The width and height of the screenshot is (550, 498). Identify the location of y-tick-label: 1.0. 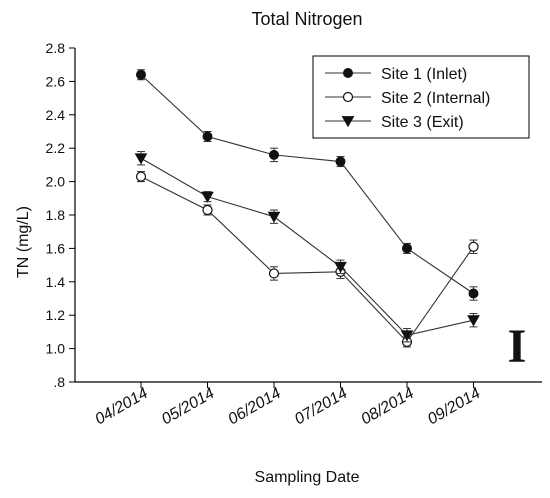
(56, 349).